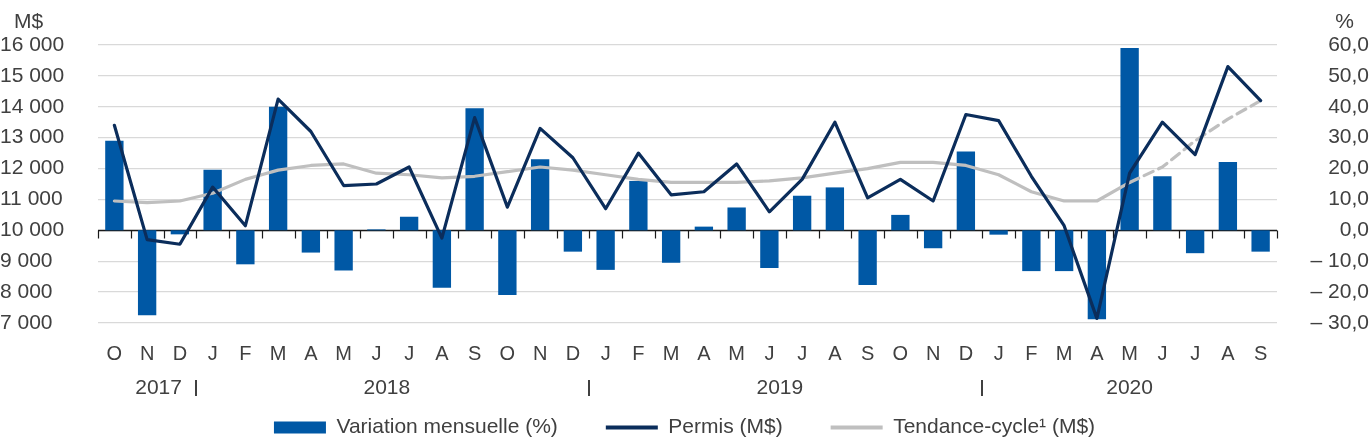 The width and height of the screenshot is (1369, 440). Describe the element at coordinates (780, 386) in the screenshot. I see `text: 2019` at that location.